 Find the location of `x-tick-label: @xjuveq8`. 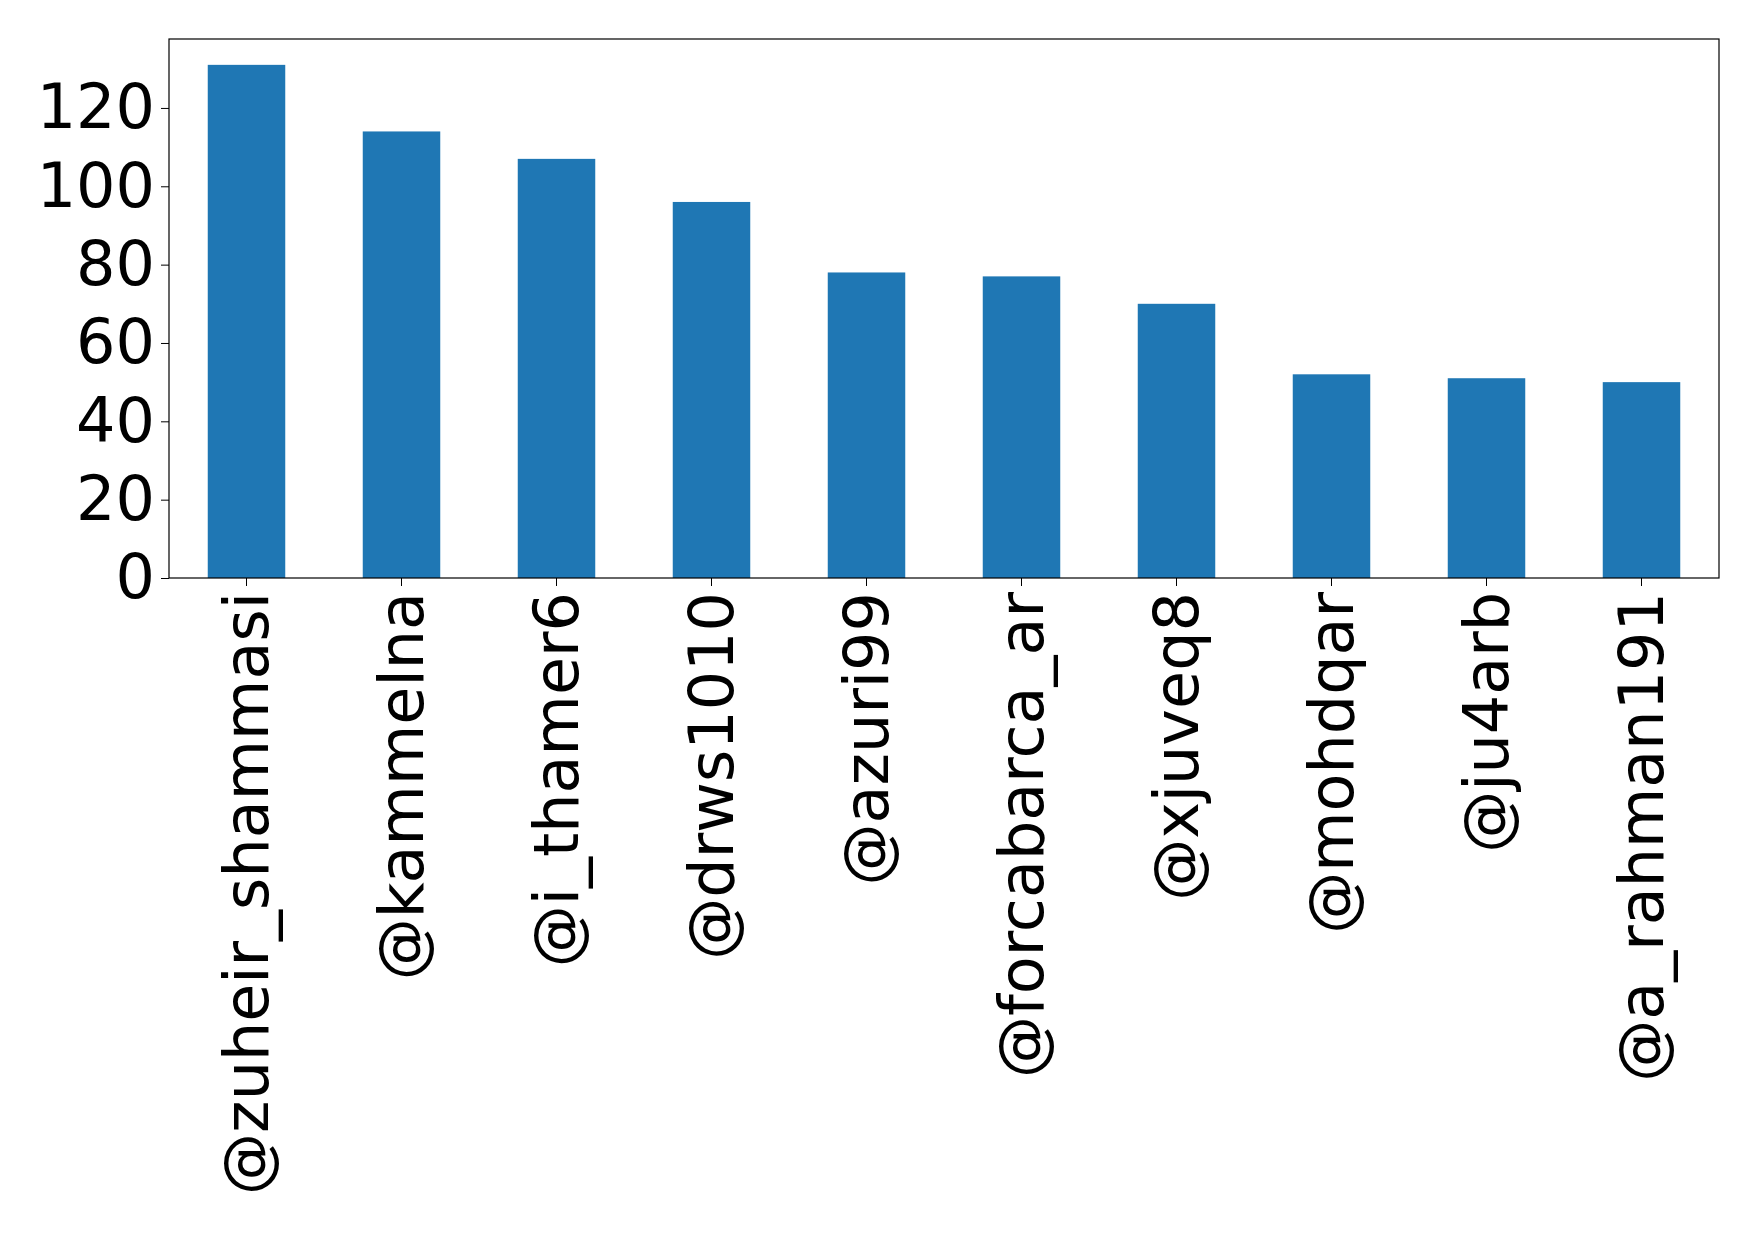

x-tick-label: @xjuveq8 is located at coordinates (1177, 746).